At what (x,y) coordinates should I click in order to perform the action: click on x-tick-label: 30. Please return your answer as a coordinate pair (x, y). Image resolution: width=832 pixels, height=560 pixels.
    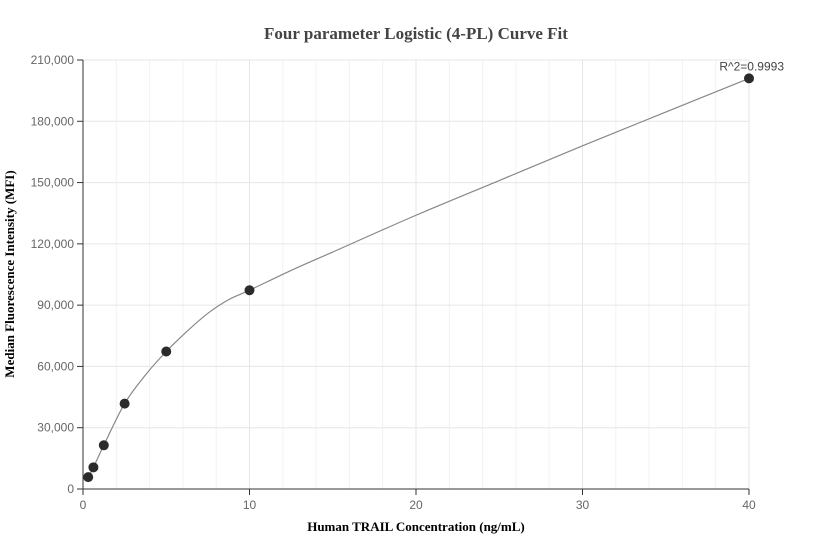
    Looking at the image, I should click on (583, 505).